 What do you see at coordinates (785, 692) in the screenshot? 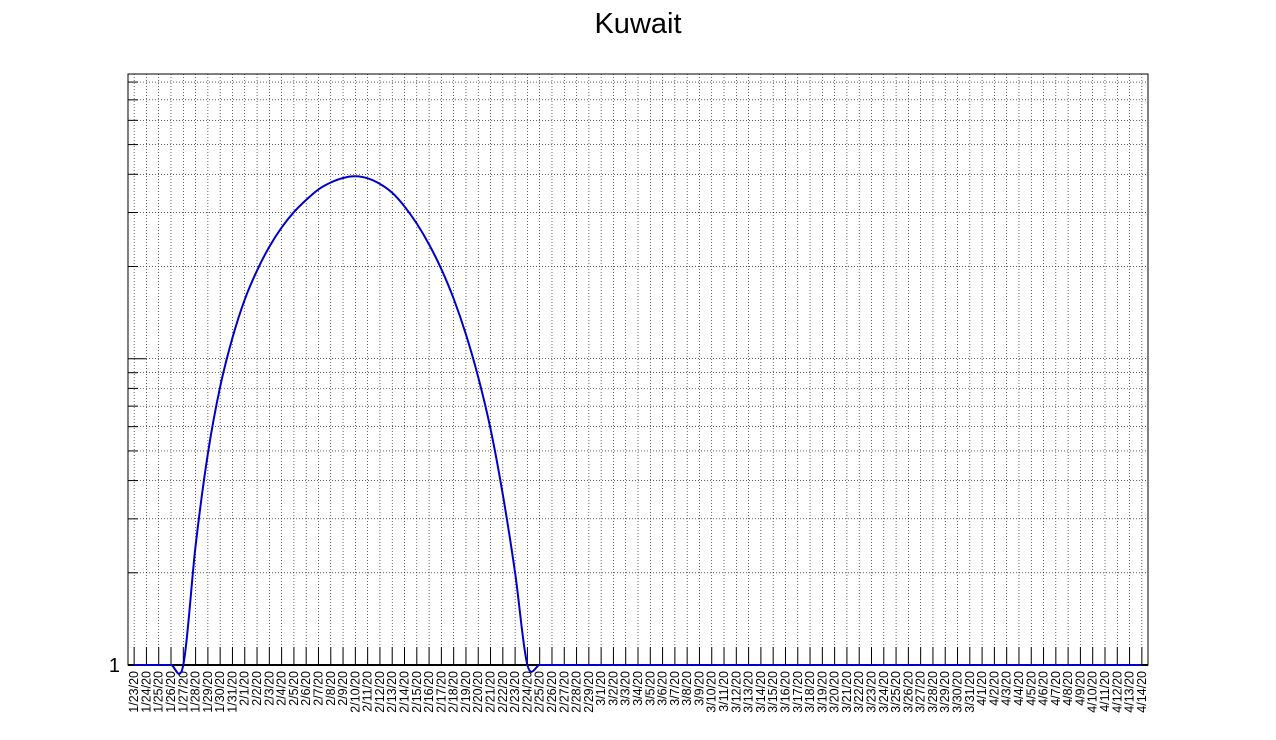
I see `x-tick-label: 3/16/20` at bounding box center [785, 692].